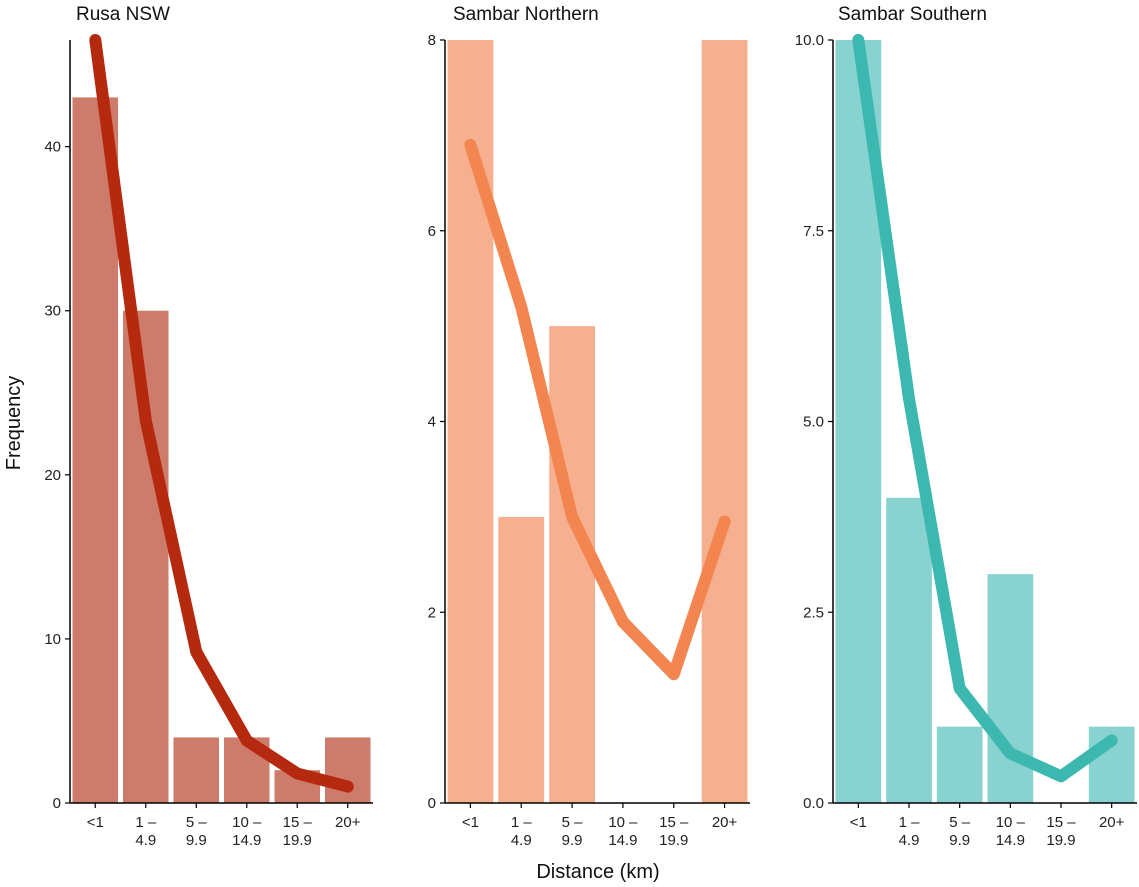 The width and height of the screenshot is (1139, 887). What do you see at coordinates (526, 14) in the screenshot?
I see `panel-title: Sambar Northern` at bounding box center [526, 14].